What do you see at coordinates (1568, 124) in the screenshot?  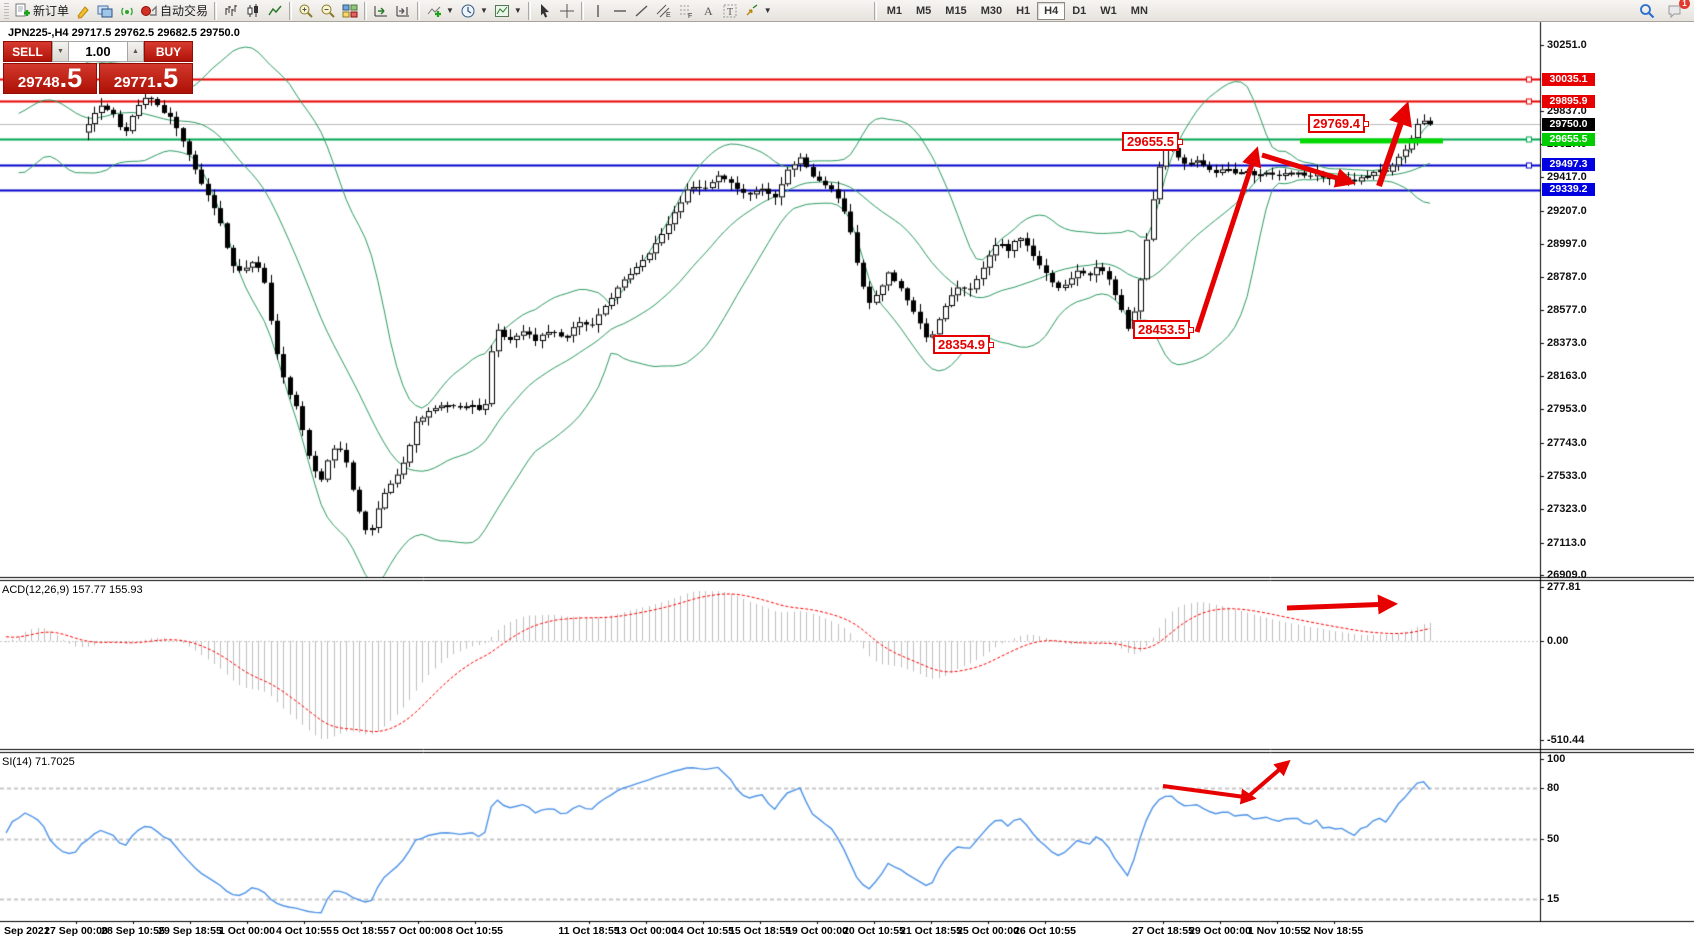 I see `price-line-badge: 29750.0` at bounding box center [1568, 124].